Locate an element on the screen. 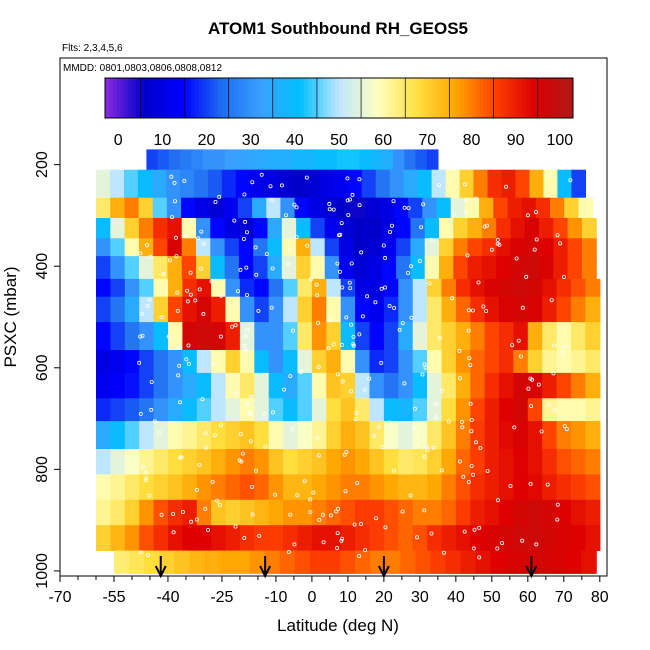  colorbar-tick-10: 10 is located at coordinates (163, 140).